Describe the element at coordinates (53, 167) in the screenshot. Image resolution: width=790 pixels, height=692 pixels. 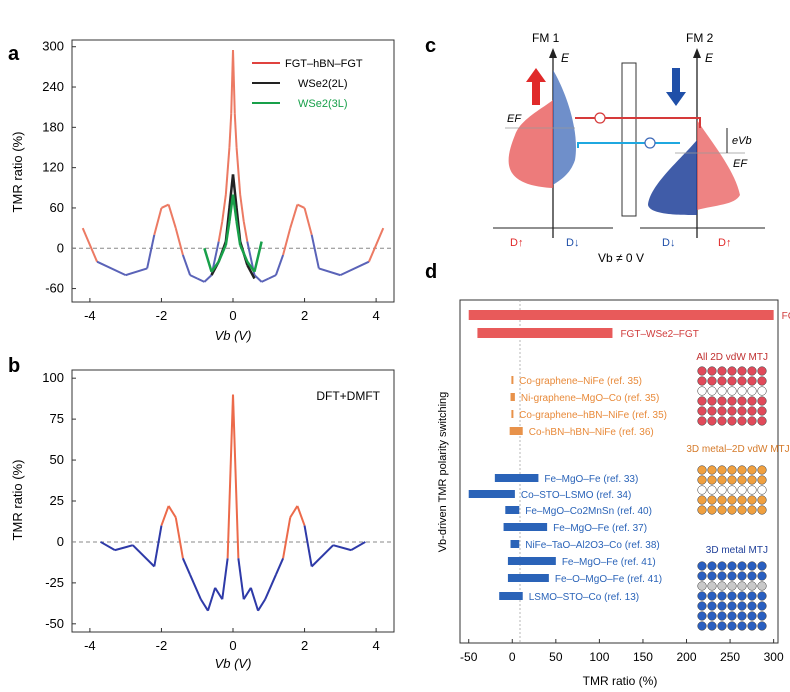
I see `y-tick-label: 120` at that location.